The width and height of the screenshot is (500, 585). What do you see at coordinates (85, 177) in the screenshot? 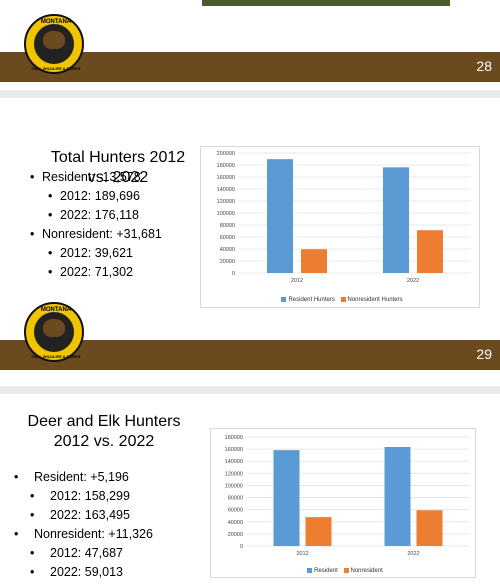
I see `list-item: • Resident: -13,578` at bounding box center [85, 177].